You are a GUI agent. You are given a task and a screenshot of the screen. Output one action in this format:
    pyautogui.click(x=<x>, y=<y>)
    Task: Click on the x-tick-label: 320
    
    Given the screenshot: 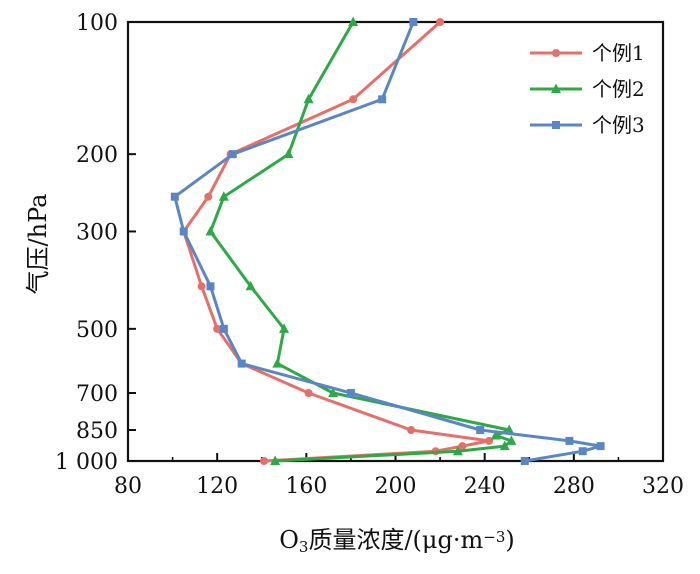 What is the action you would take?
    pyautogui.click(x=663, y=486)
    